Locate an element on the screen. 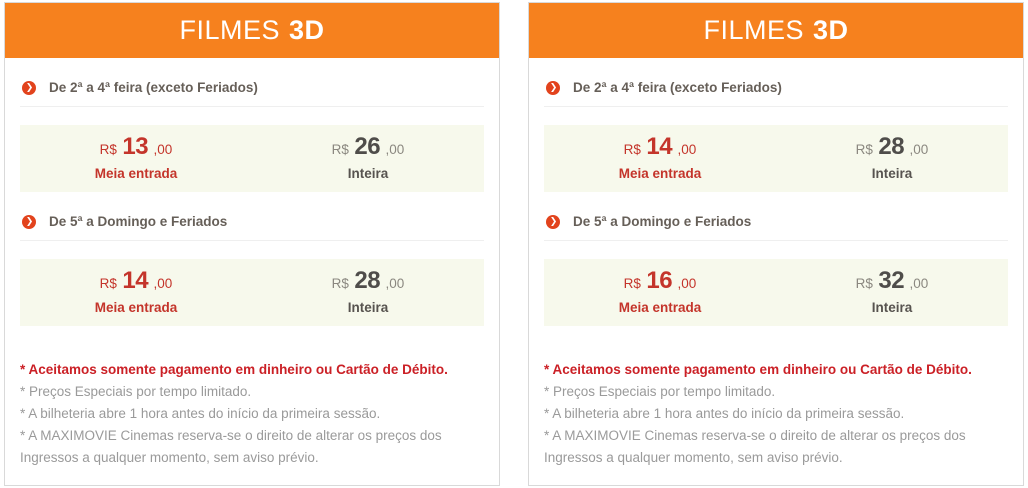 Image resolution: width=1028 pixels, height=488 pixels. price-amount: 13 is located at coordinates (135, 146).